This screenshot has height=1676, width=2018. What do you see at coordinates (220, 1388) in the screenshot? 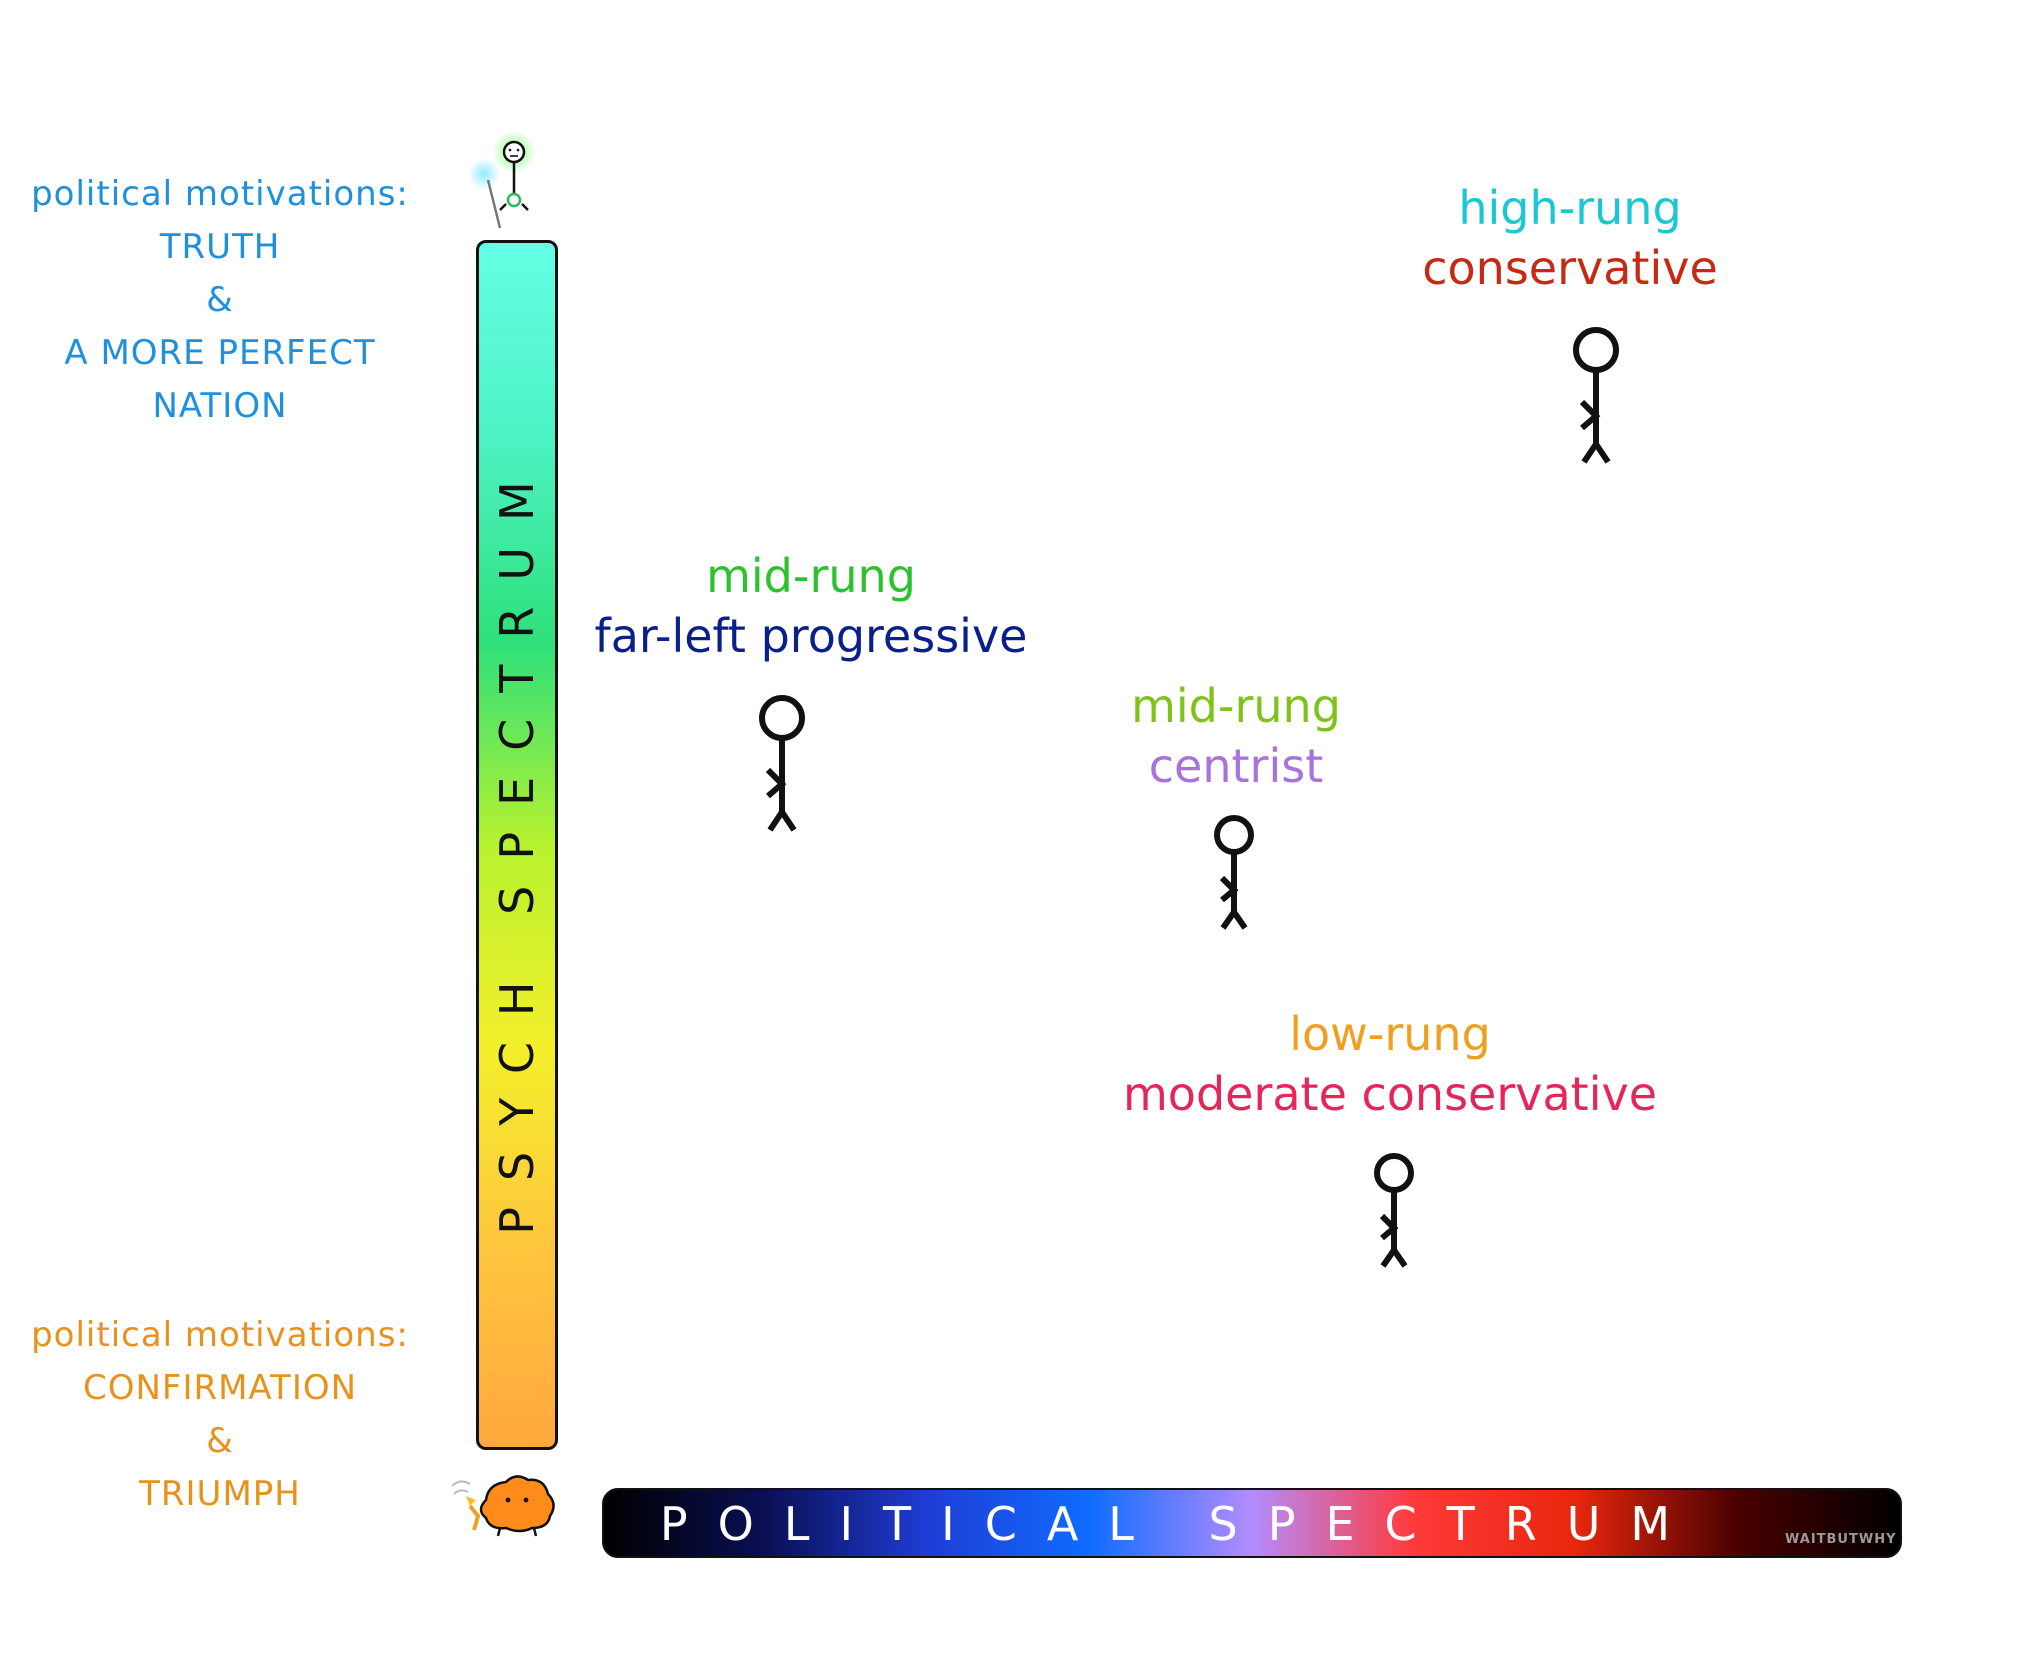
I see `bottom-motivation-line: CONFIRMATION` at bounding box center [220, 1388].